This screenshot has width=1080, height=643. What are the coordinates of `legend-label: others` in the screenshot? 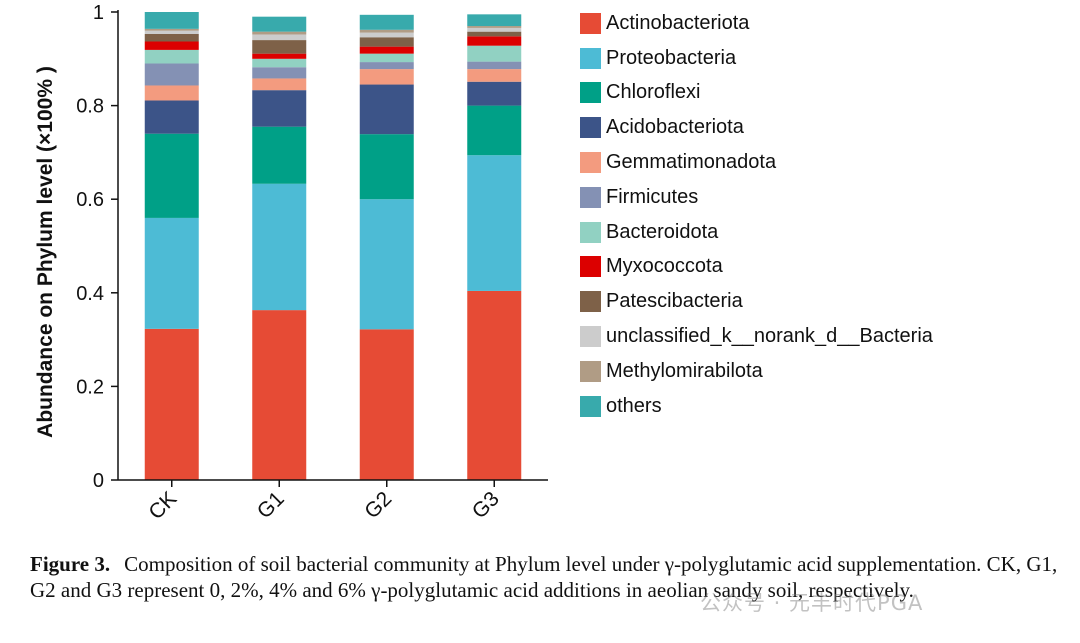 It's located at (634, 405).